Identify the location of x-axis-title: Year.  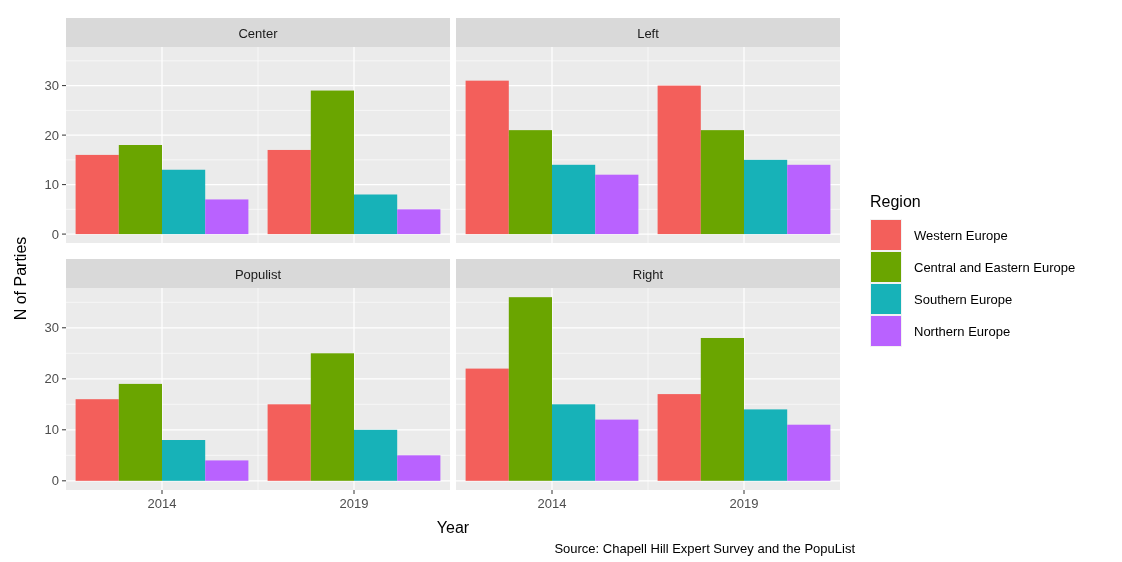
(453, 527).